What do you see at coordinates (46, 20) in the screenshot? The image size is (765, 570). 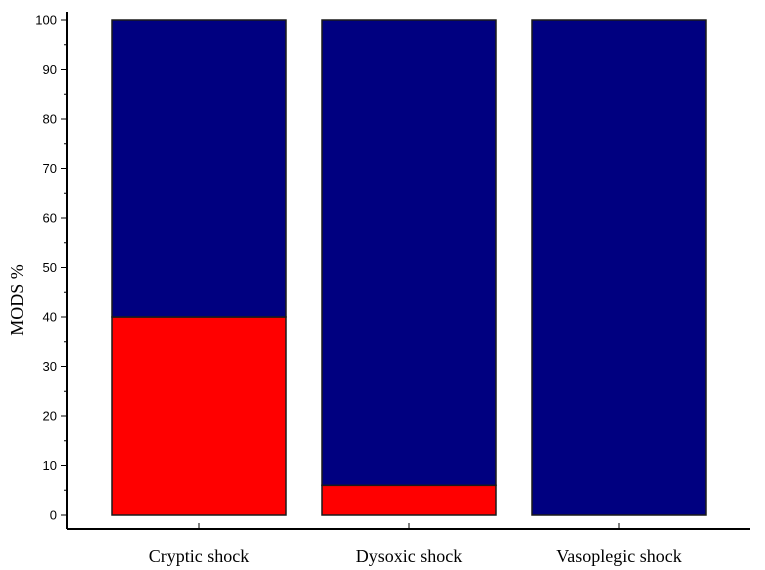 I see `y-tick-label: 100` at bounding box center [46, 20].